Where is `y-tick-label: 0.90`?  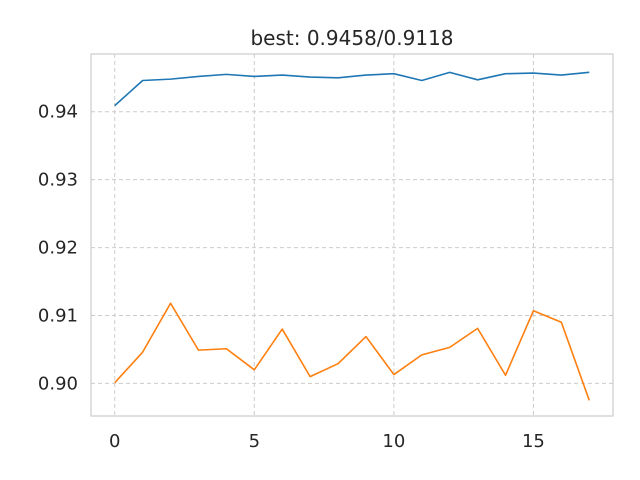
y-tick-label: 0.90 is located at coordinates (58, 383).